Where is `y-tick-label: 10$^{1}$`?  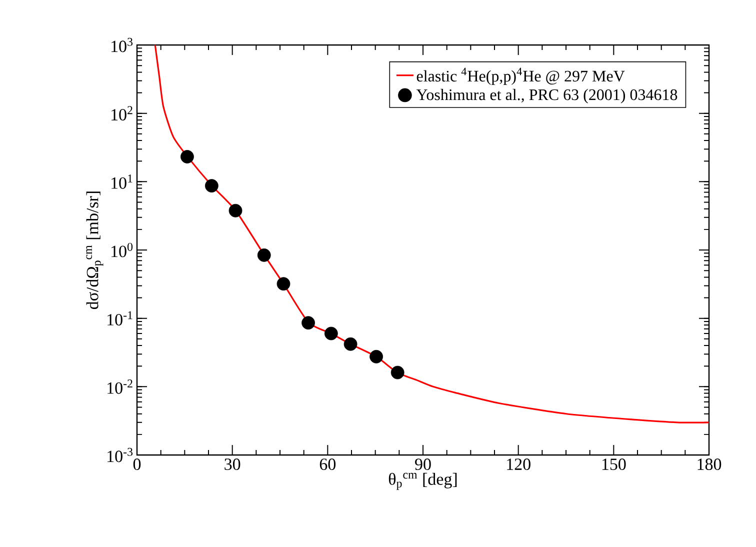 y-tick-label: 10$^{1}$ is located at coordinates (122, 181).